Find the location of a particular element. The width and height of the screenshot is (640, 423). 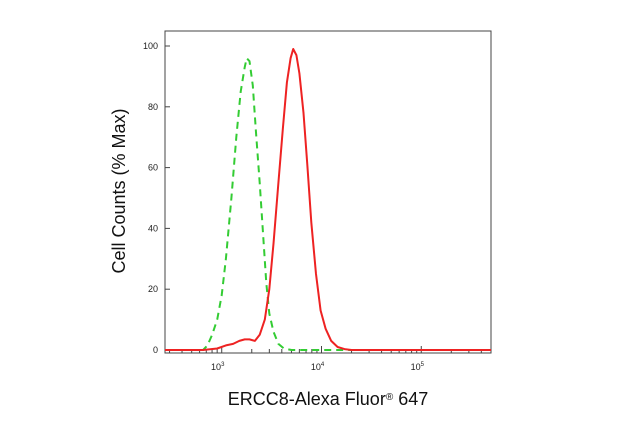

y-tick-label: 60 is located at coordinates (153, 168).